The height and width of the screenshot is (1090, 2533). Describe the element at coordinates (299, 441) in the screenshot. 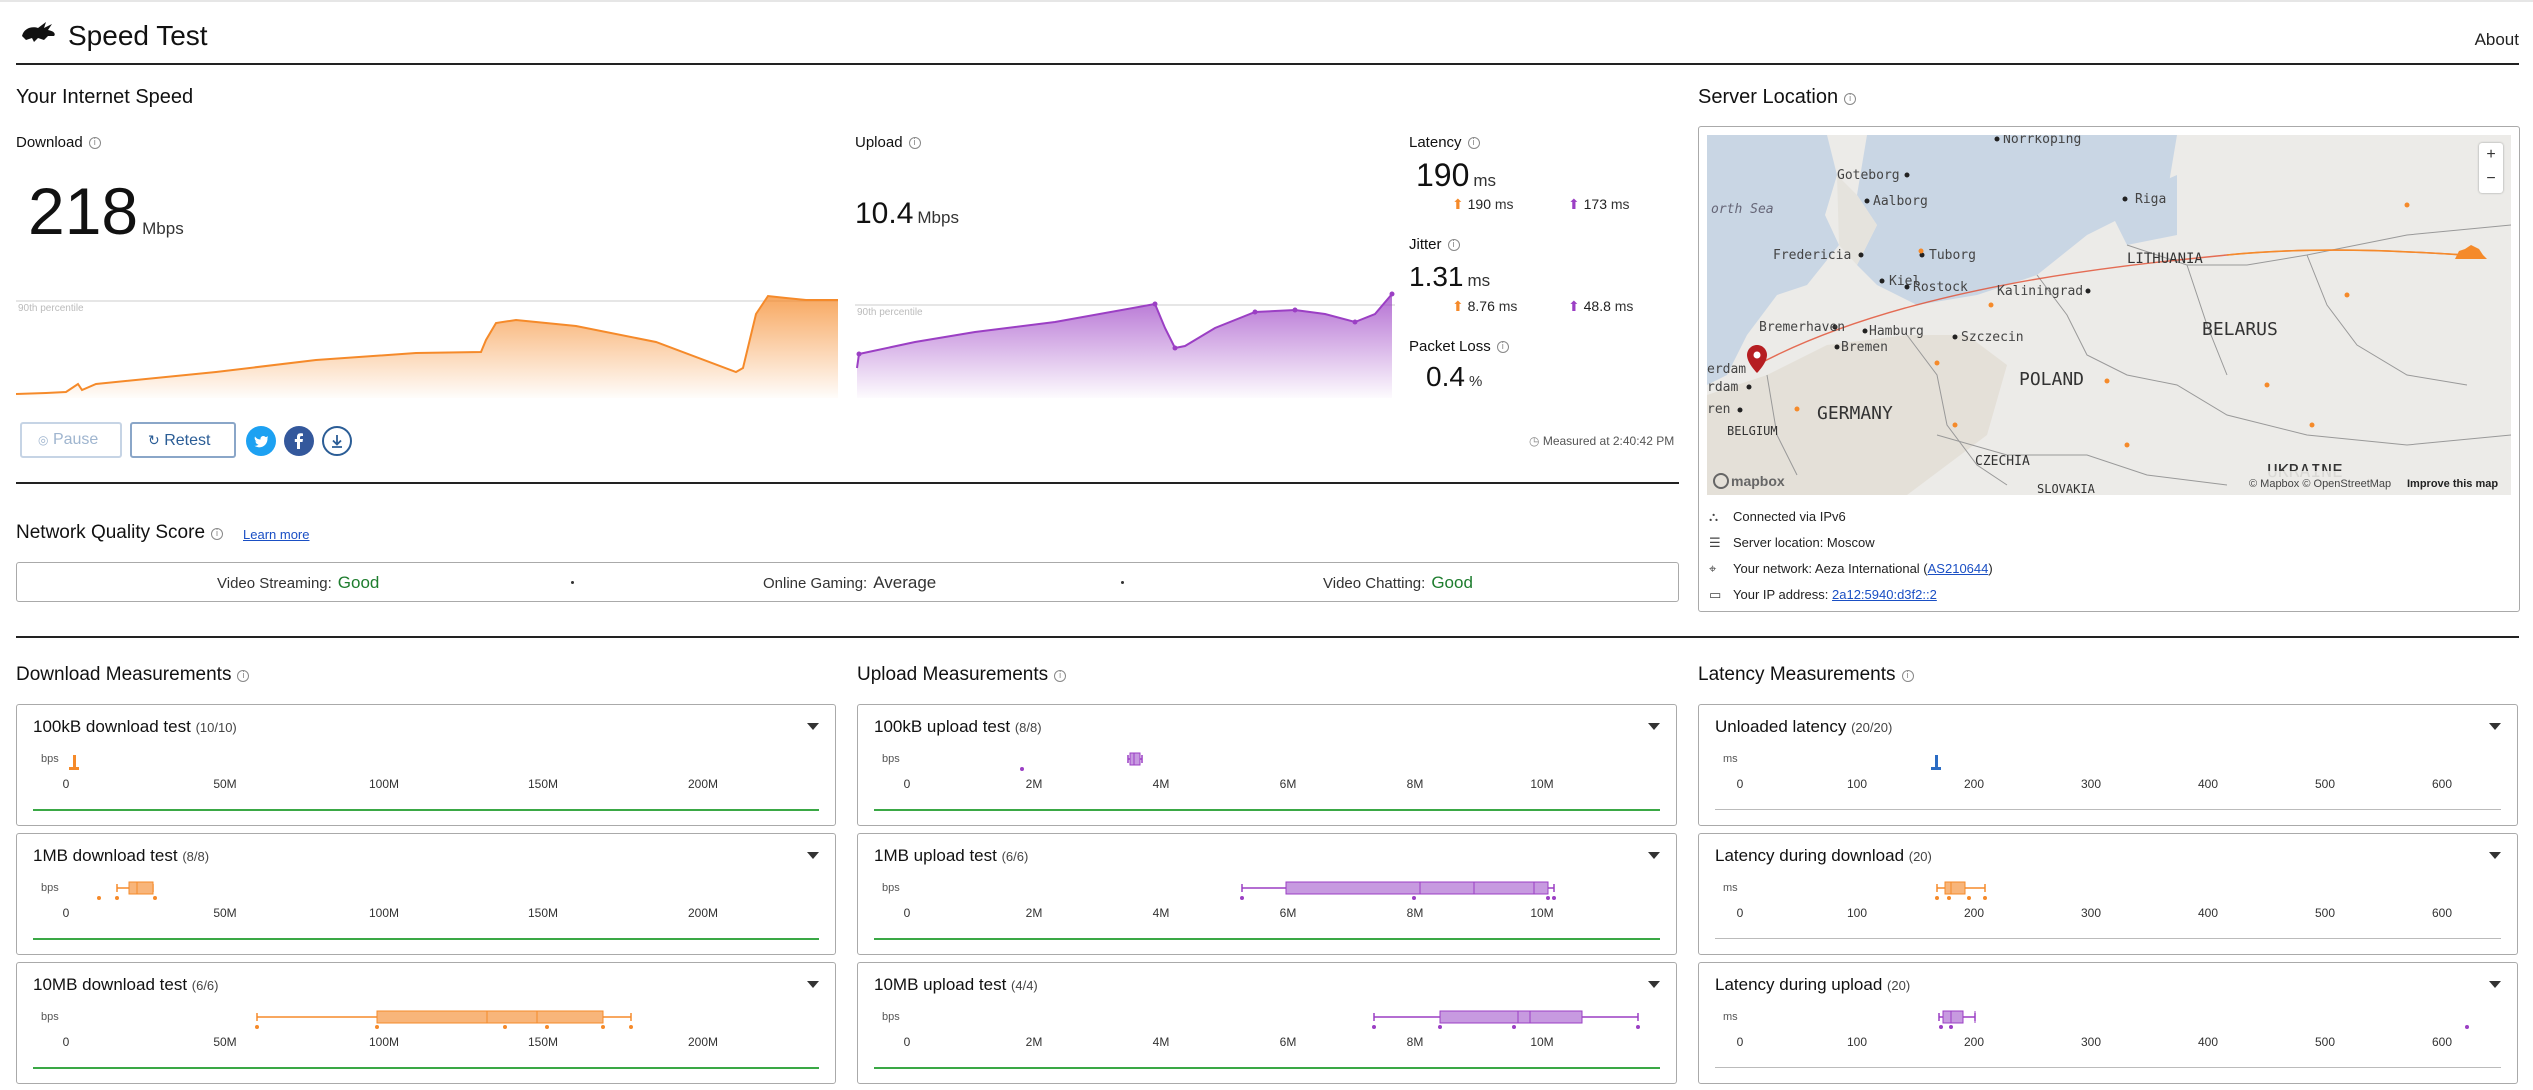

I see `facebook-share-button` at that location.